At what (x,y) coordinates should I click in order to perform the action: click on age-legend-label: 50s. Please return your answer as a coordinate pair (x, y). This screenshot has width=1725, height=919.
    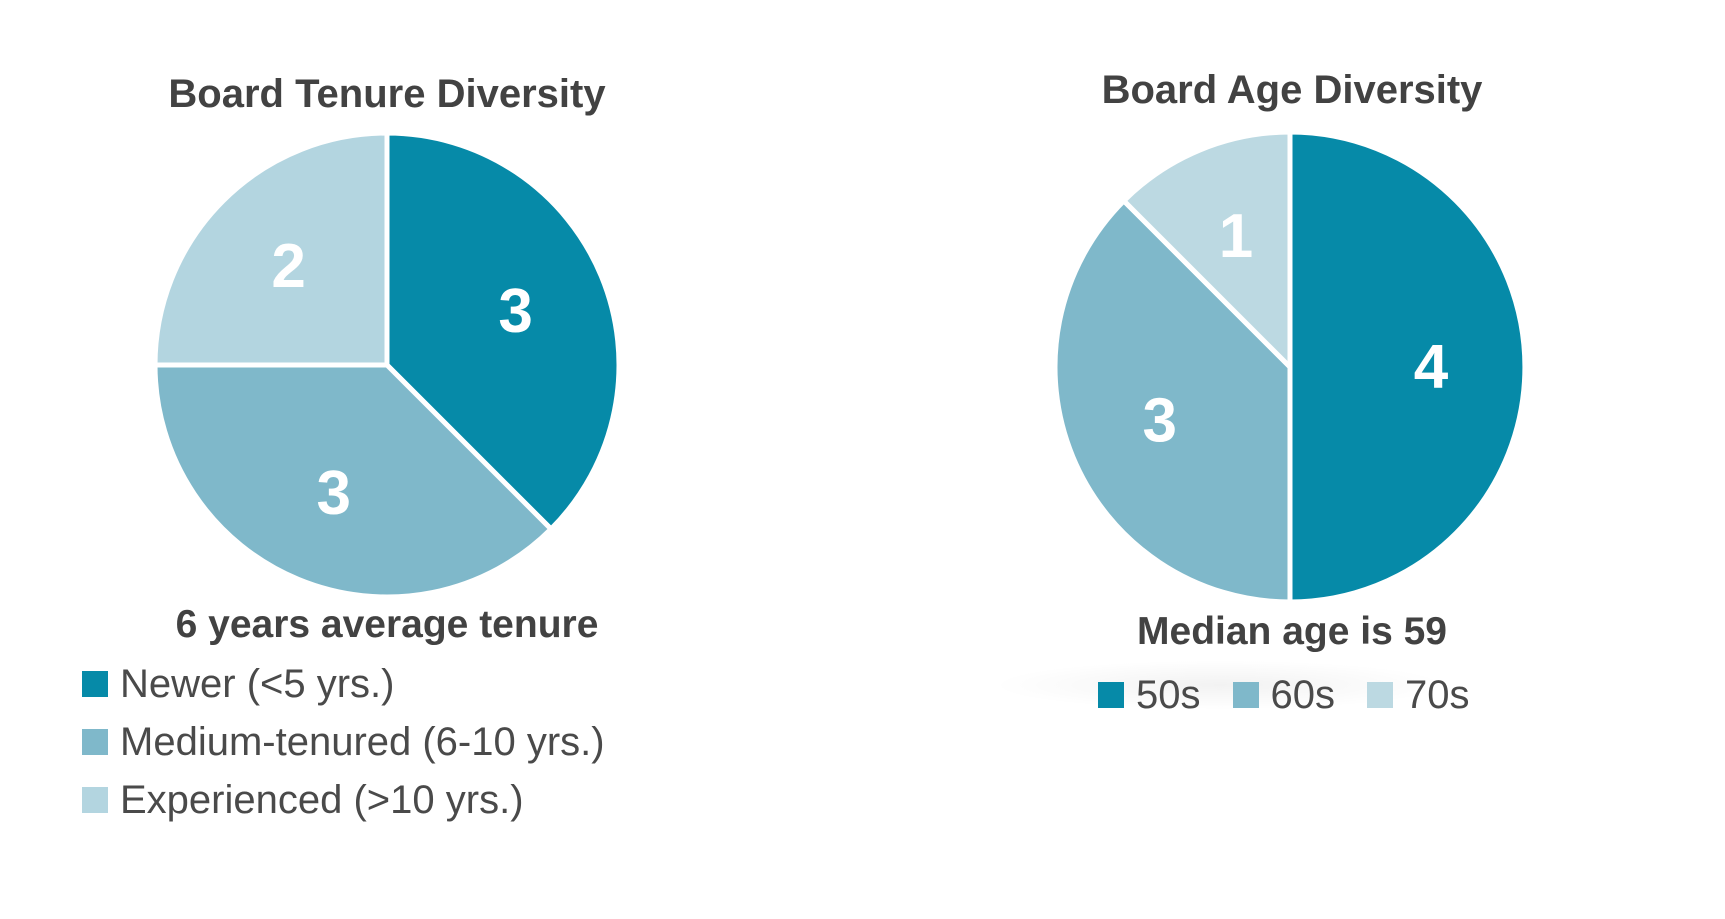
    Looking at the image, I should click on (1168, 694).